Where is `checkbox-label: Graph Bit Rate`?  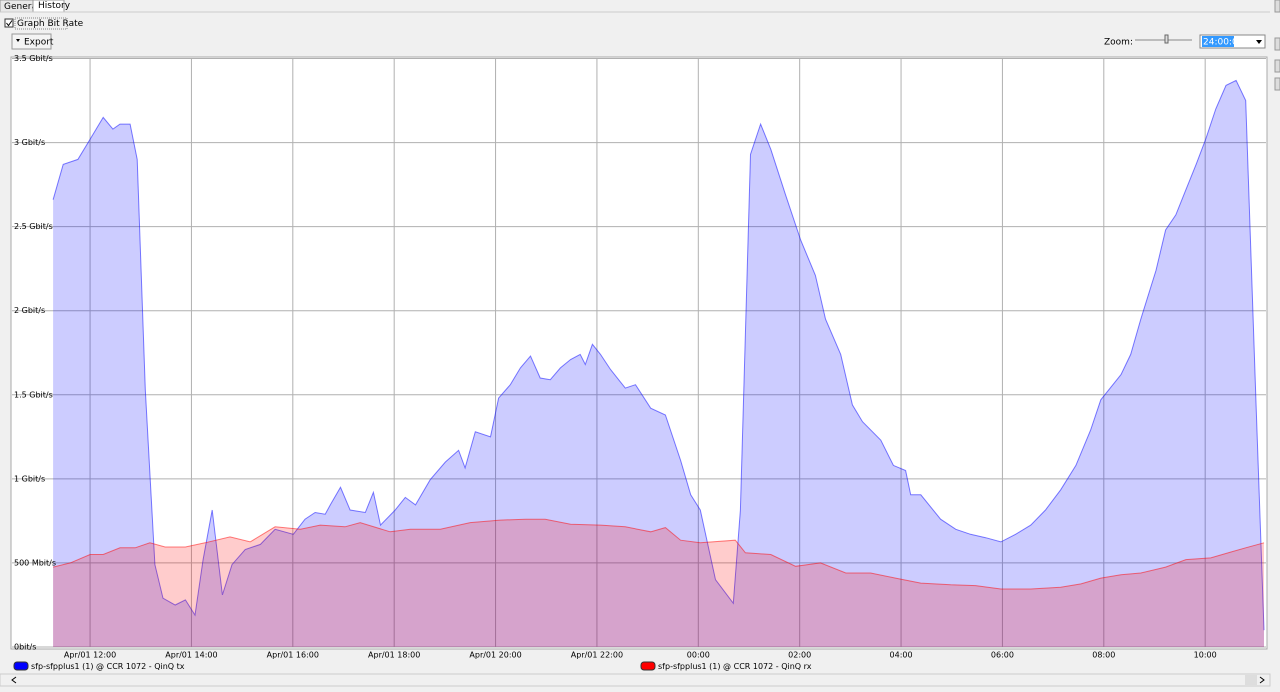
checkbox-label: Graph Bit Rate is located at coordinates (50, 24).